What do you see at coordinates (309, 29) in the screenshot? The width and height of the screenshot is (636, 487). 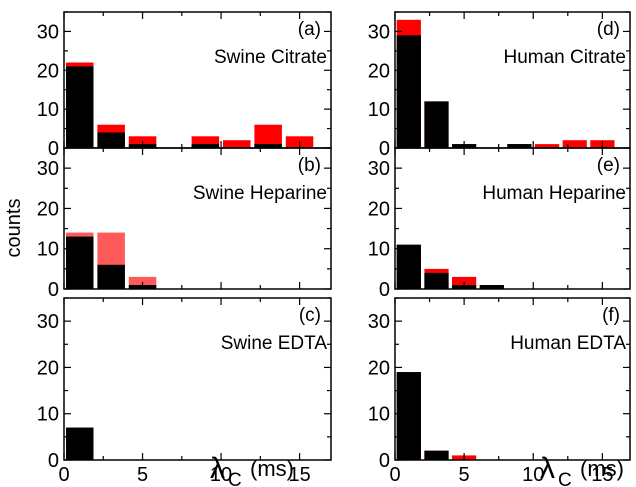 I see `panel-letter: (a)` at bounding box center [309, 29].